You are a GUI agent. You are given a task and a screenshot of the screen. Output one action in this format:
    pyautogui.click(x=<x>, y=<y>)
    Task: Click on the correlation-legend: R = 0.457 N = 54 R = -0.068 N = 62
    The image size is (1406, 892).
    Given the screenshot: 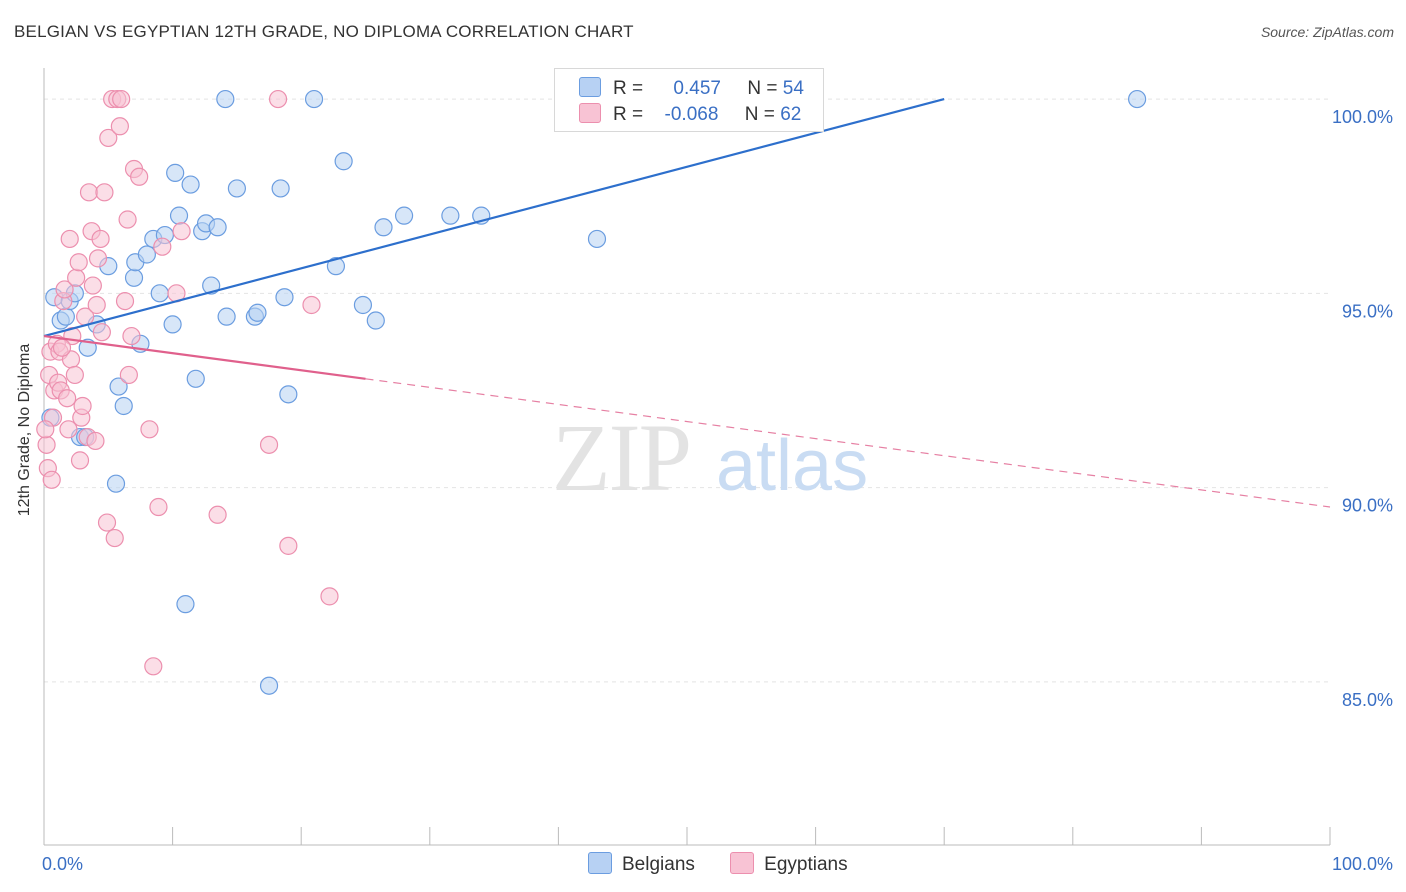 What is the action you would take?
    pyautogui.click(x=689, y=100)
    